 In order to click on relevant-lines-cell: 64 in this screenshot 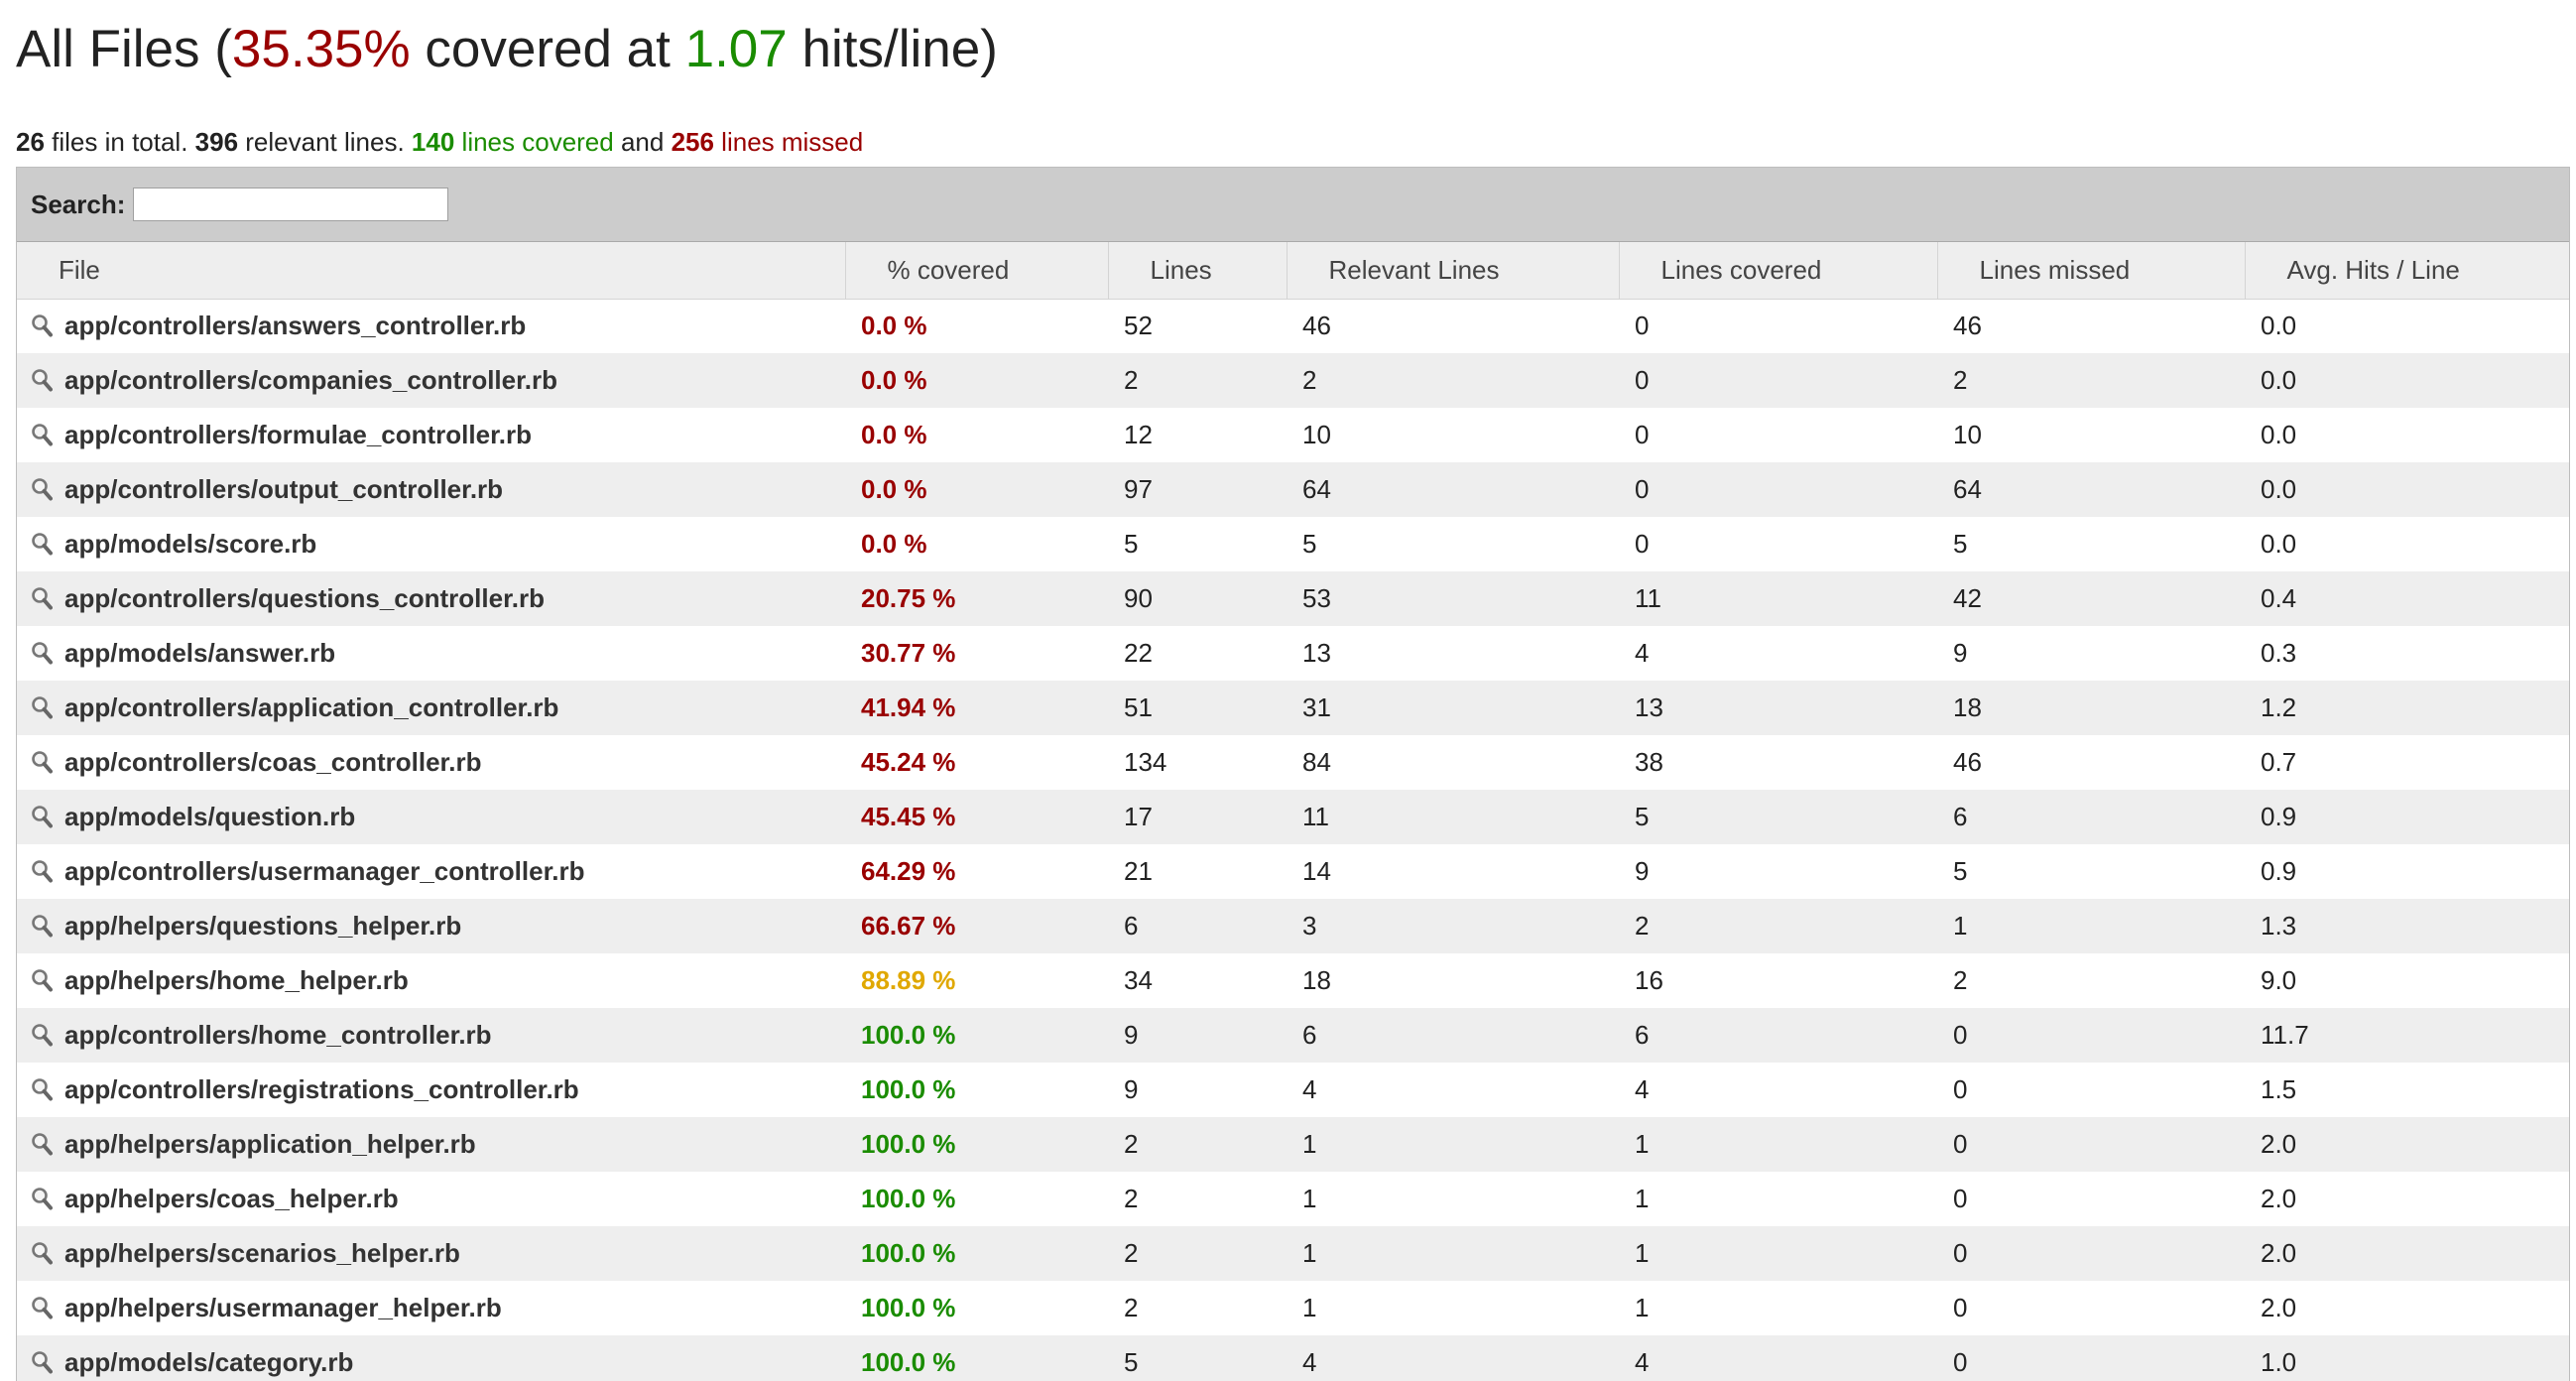, I will do `click(1453, 489)`.